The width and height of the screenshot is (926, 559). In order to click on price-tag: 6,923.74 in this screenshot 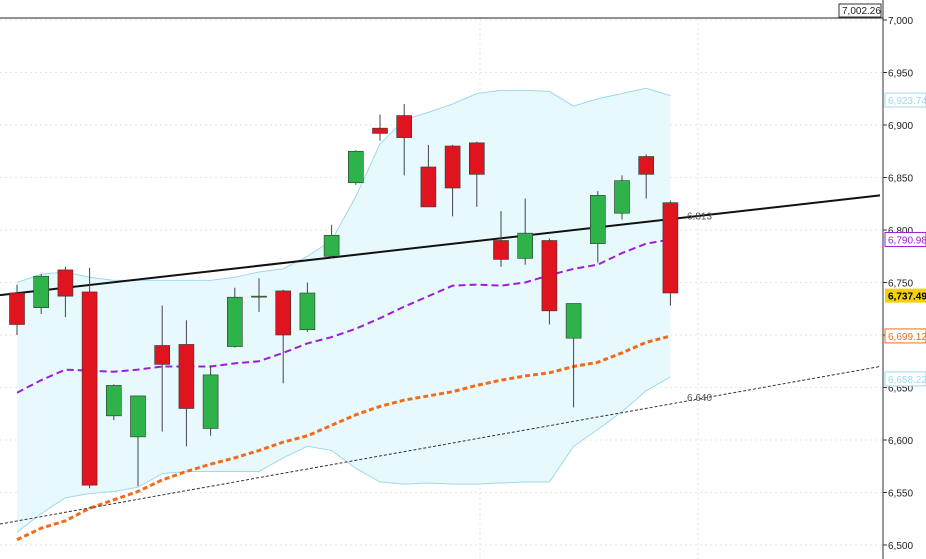, I will do `click(905, 100)`.